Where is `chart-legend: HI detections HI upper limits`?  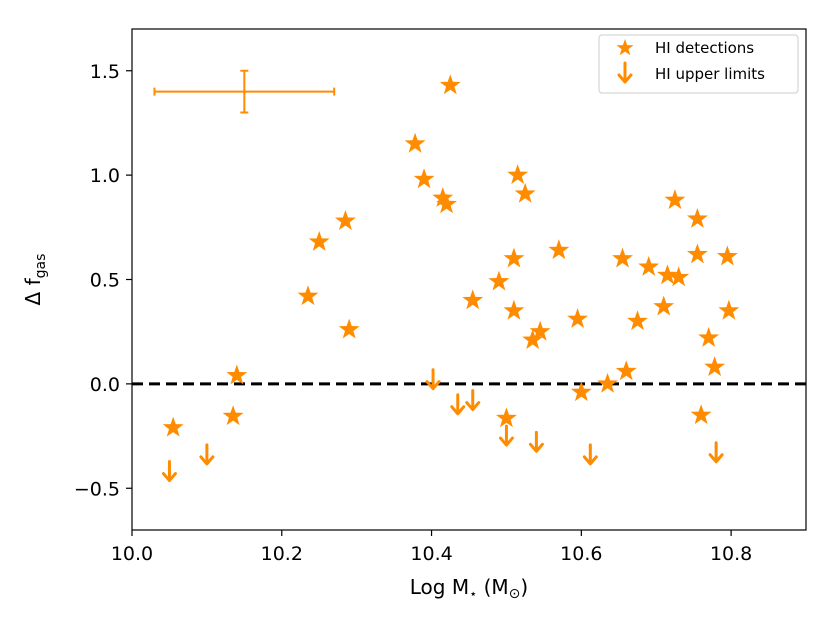
chart-legend: HI detections HI upper limits is located at coordinates (698, 64).